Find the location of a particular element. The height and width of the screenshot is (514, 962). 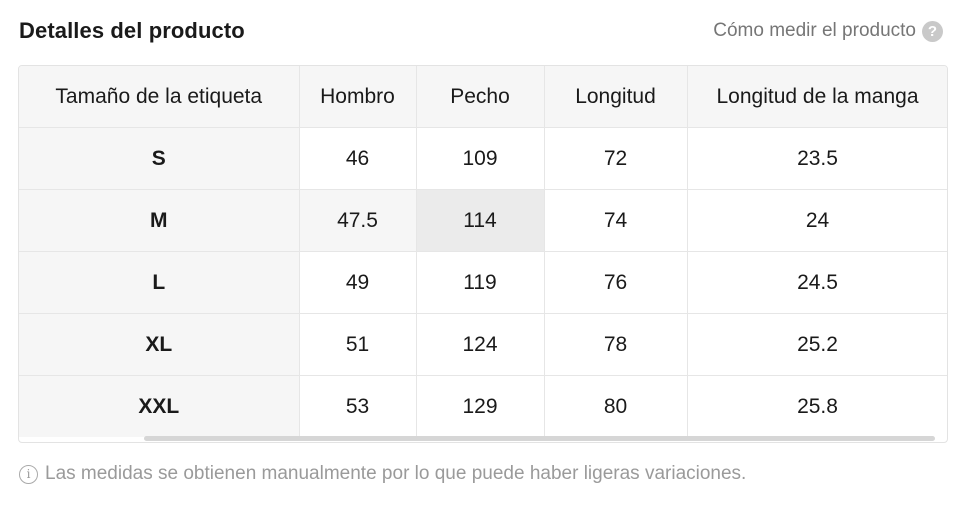

column-header-size-label: Tamaño de la etiqueta is located at coordinates (159, 97).